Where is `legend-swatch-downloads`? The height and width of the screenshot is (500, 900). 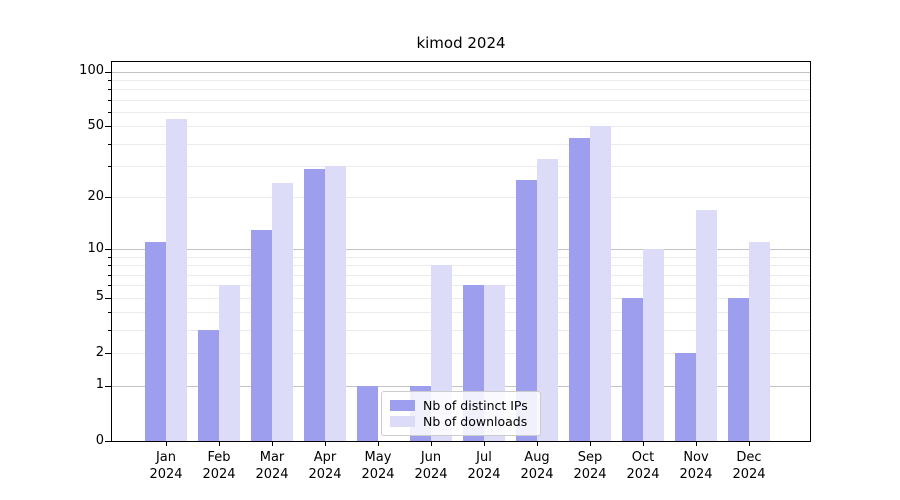 legend-swatch-downloads is located at coordinates (402, 421).